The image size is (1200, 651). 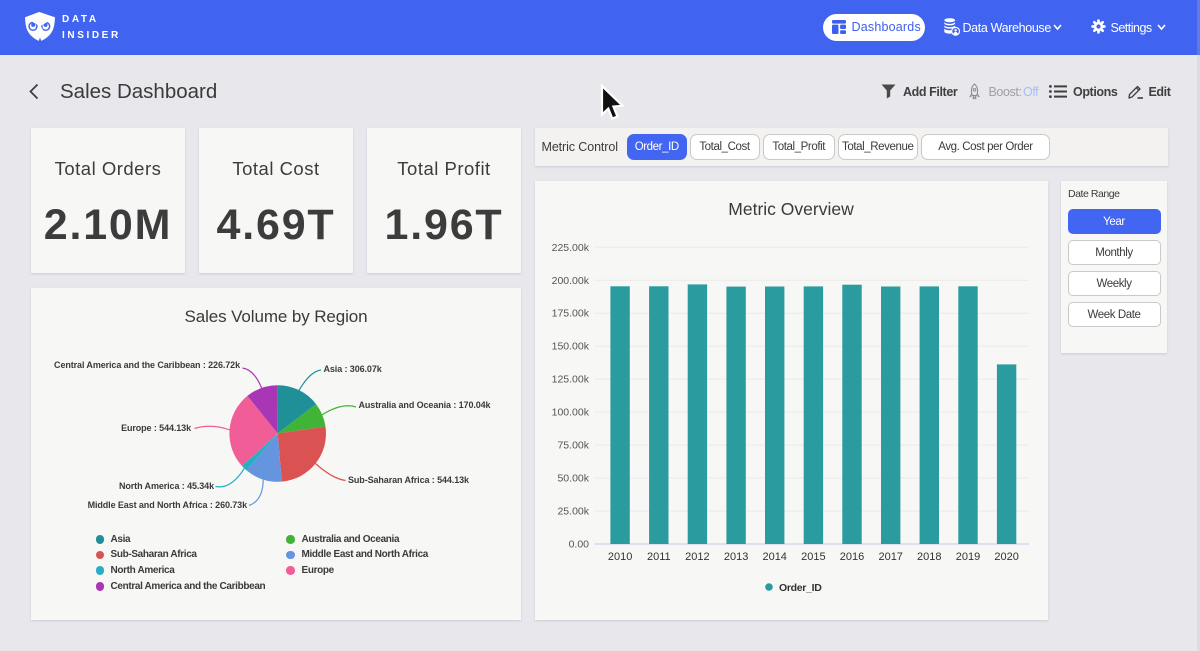 What do you see at coordinates (774, 557) in the screenshot?
I see `svg-text: 2014` at bounding box center [774, 557].